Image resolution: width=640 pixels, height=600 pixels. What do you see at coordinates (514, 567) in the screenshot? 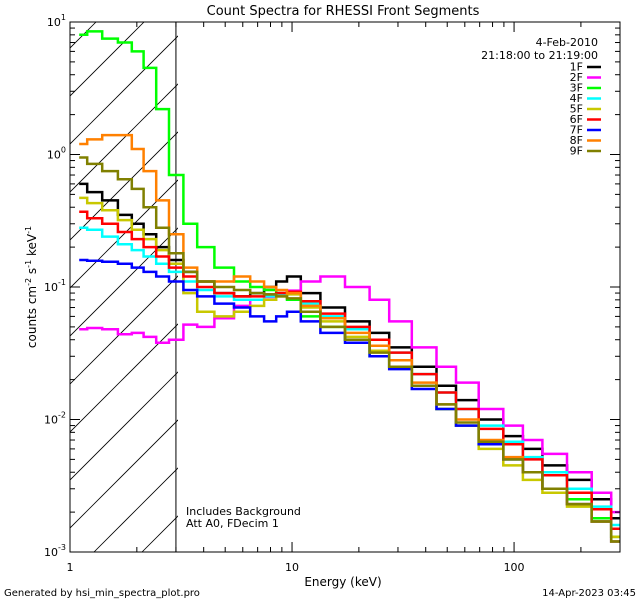
I see `x-tick-label: 100` at bounding box center [514, 567].